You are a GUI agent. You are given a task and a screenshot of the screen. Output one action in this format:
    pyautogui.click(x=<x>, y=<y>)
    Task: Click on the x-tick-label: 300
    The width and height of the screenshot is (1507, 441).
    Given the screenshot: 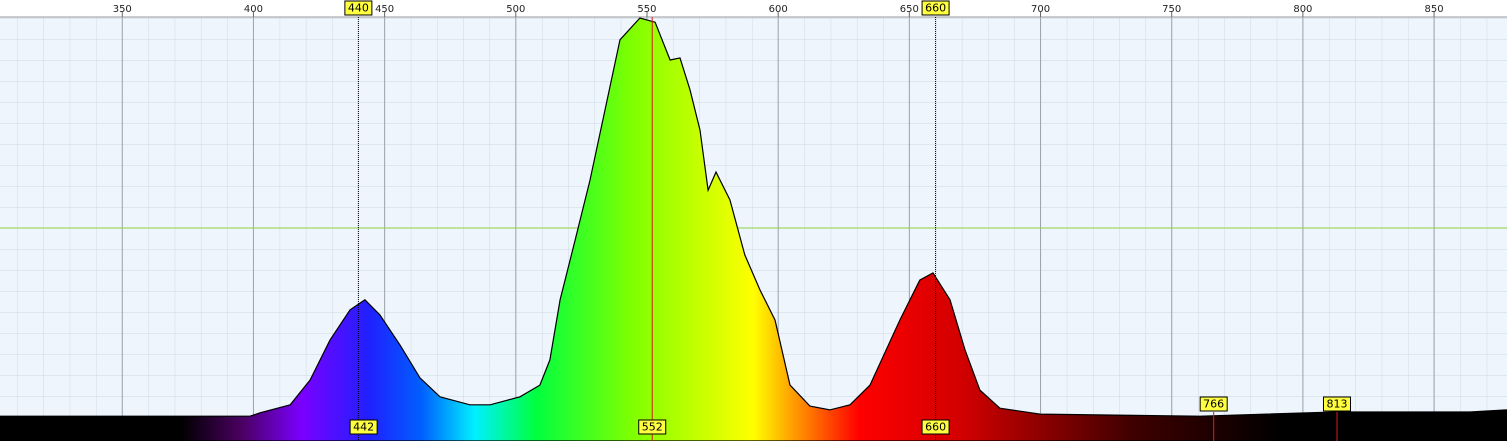 What is the action you would take?
    pyautogui.click(x=0, y=9)
    